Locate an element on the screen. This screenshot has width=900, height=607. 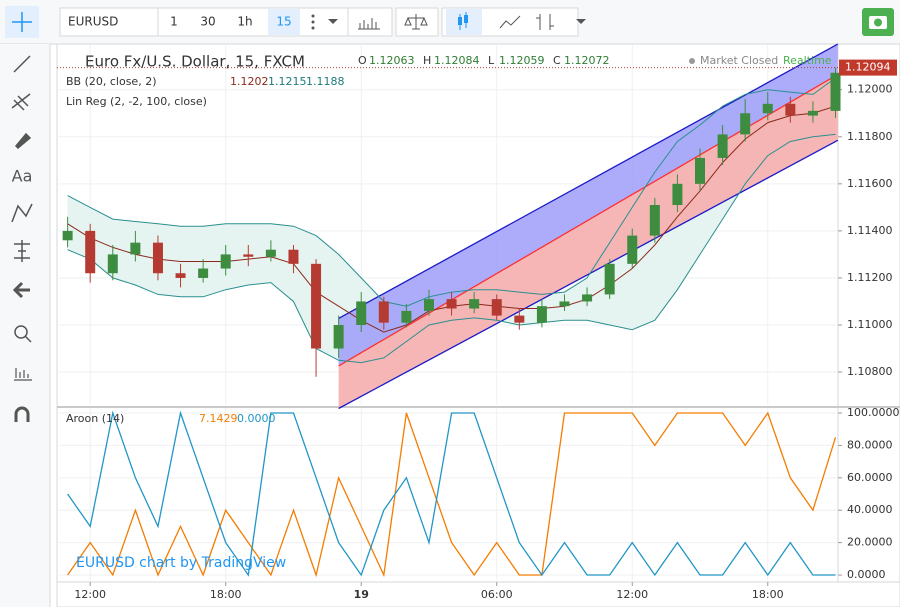
status-dot is located at coordinates (692, 61).